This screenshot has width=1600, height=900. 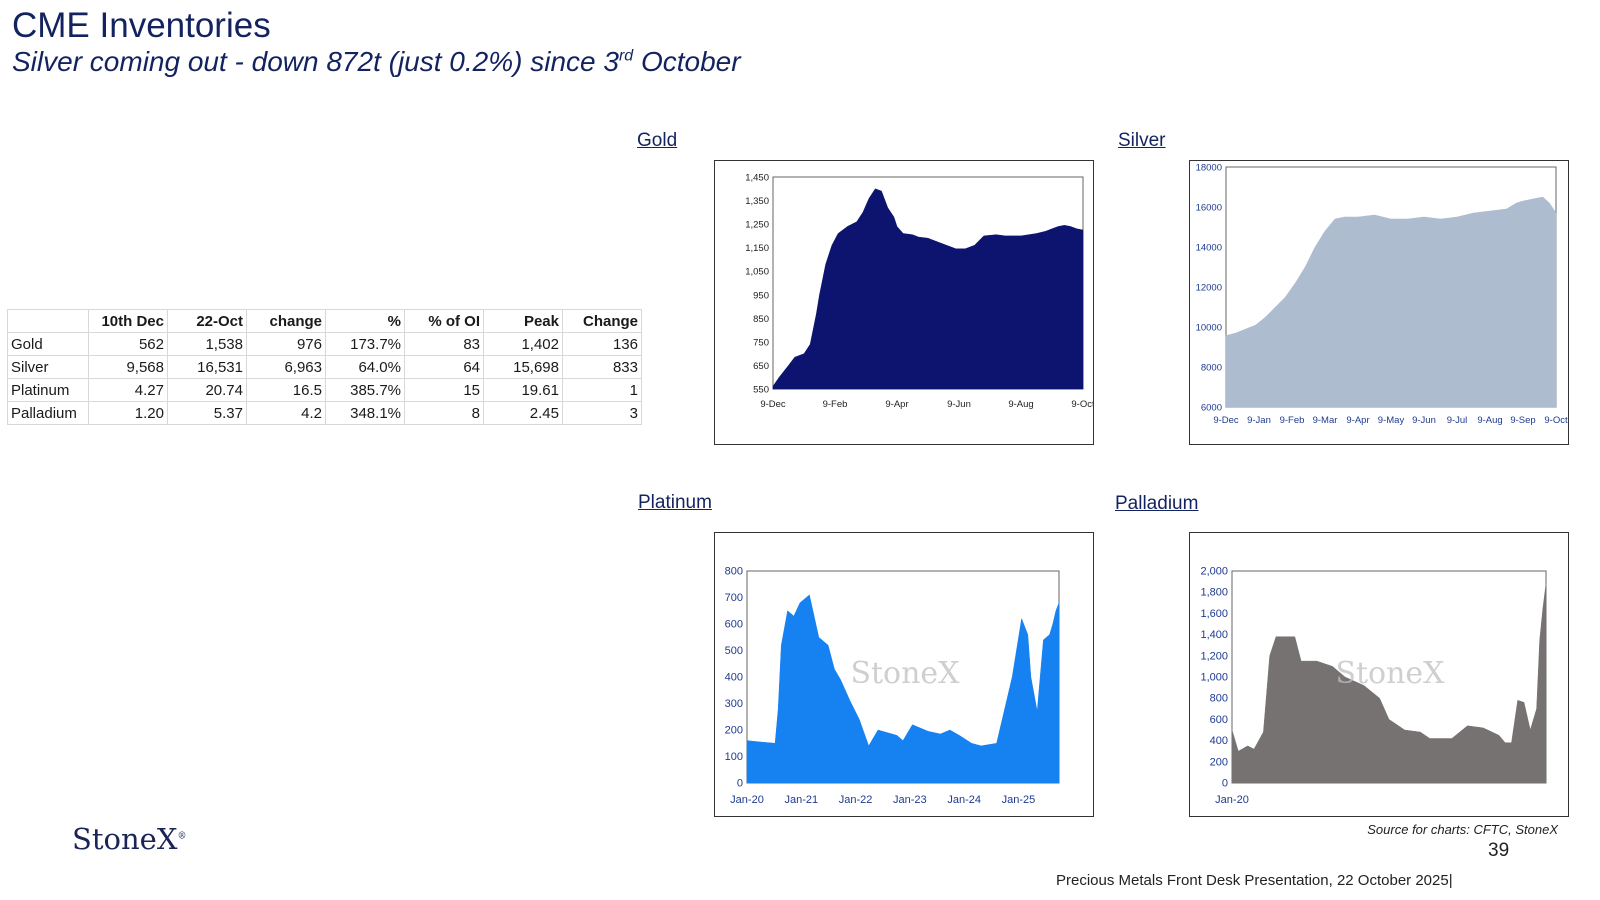 I want to click on platinum-y-tick-label: 0, so click(x=740, y=784).